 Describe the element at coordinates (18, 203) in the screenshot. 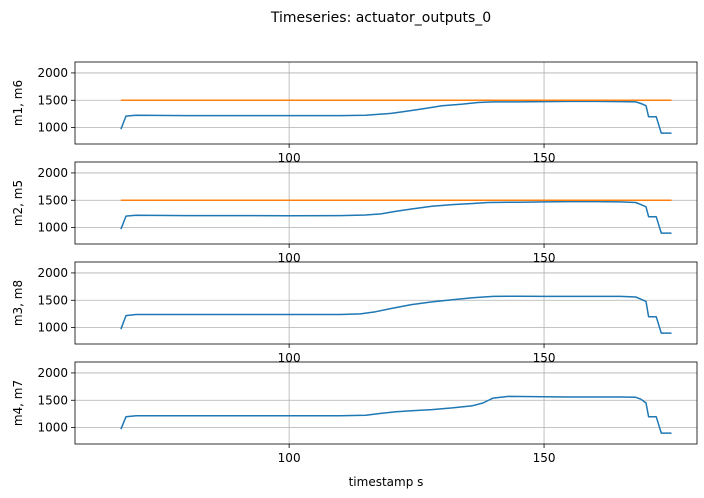

I see `y-axis-label: m2, m5` at that location.